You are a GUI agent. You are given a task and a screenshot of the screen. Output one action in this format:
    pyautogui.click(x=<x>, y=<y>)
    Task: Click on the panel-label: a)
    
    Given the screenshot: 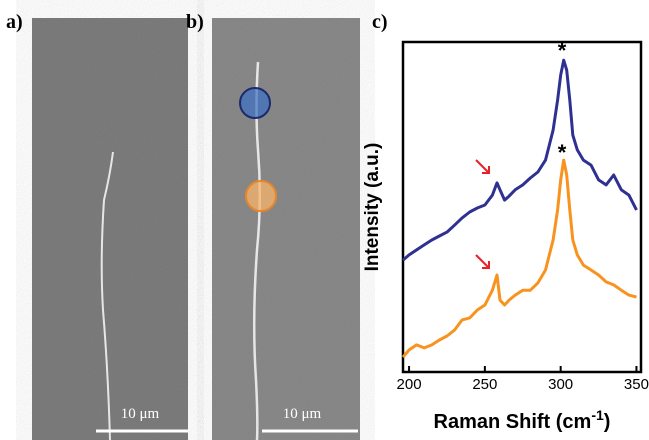 What is the action you would take?
    pyautogui.click(x=14, y=22)
    